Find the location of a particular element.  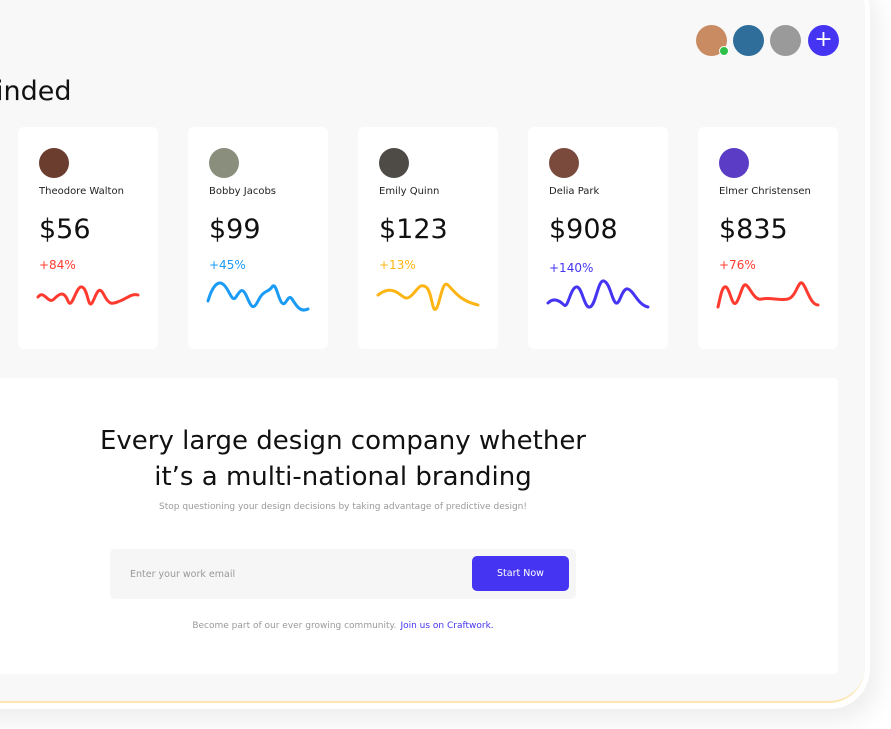

amount: $56 is located at coordinates (65, 229).